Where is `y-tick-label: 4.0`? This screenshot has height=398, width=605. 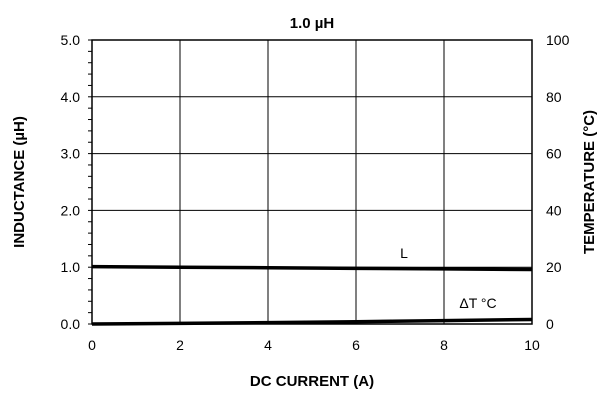 y-tick-label: 4.0 is located at coordinates (71, 97).